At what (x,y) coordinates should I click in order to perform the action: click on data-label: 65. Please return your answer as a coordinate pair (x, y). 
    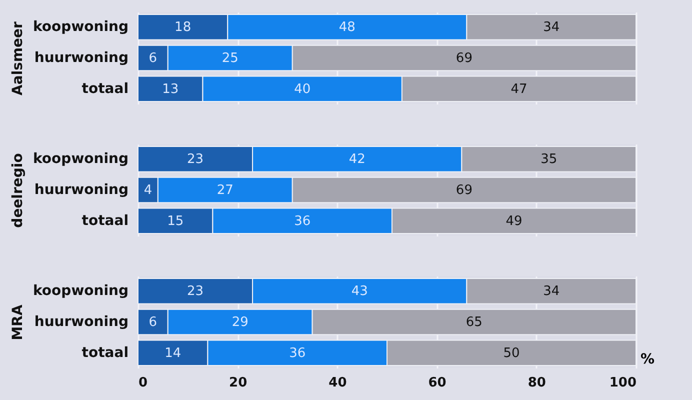
    Looking at the image, I should click on (474, 322).